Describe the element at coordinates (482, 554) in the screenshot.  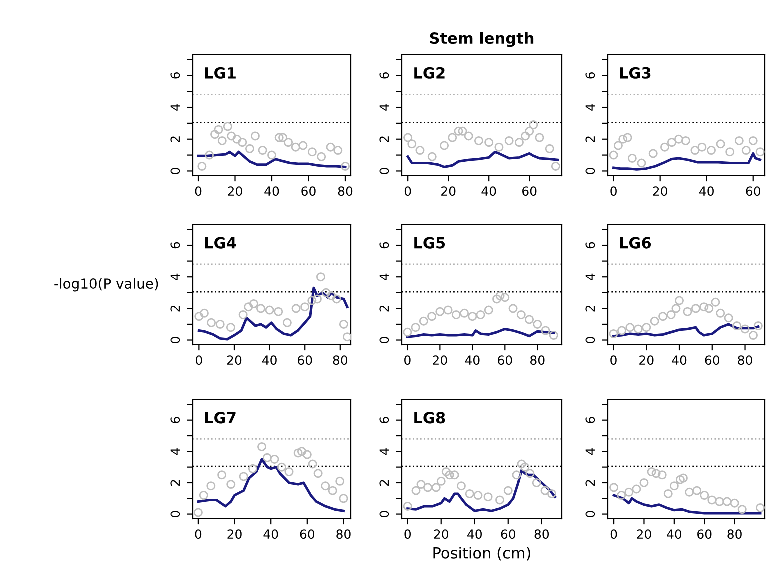
I see `x-axis-title: Position (cm)` at that location.